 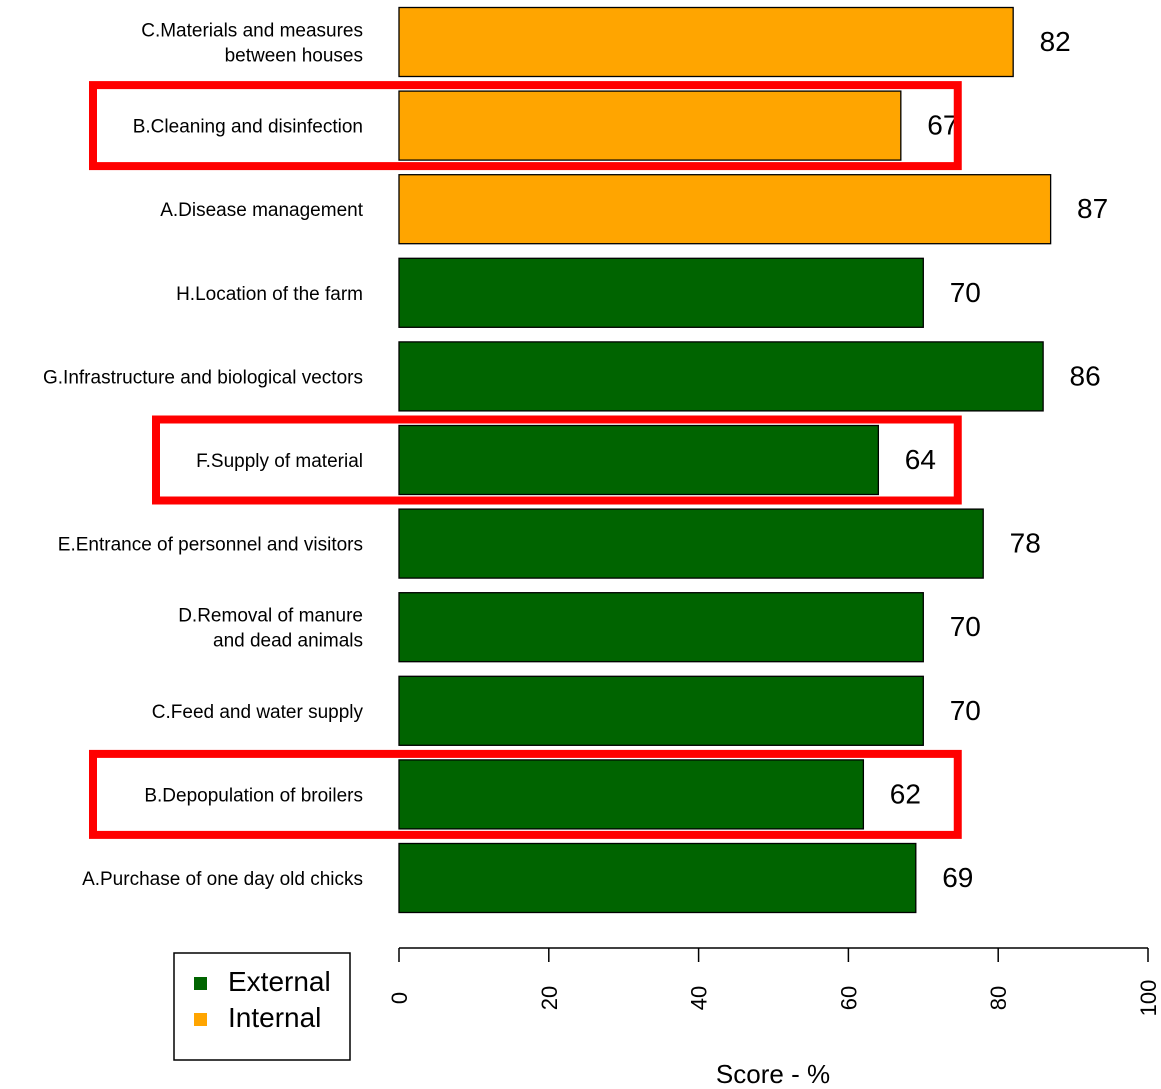 What do you see at coordinates (200, 1019) in the screenshot?
I see `internal-legend-swatch` at bounding box center [200, 1019].